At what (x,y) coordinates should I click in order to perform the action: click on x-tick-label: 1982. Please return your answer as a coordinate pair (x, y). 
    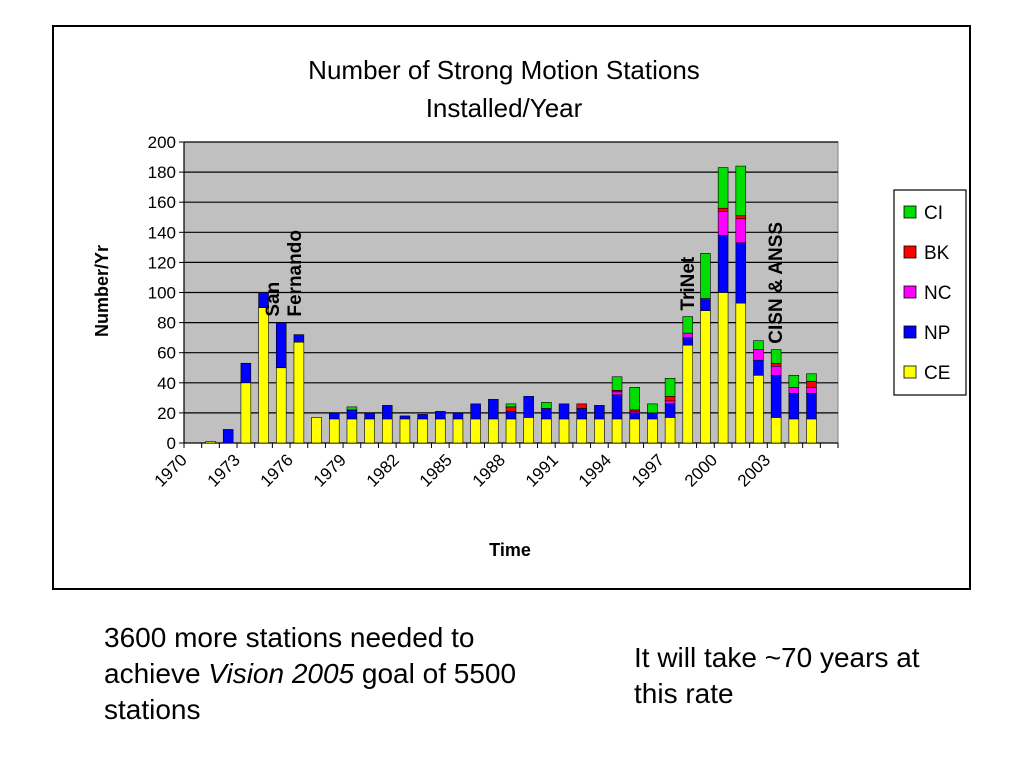
    Looking at the image, I should click on (383, 470).